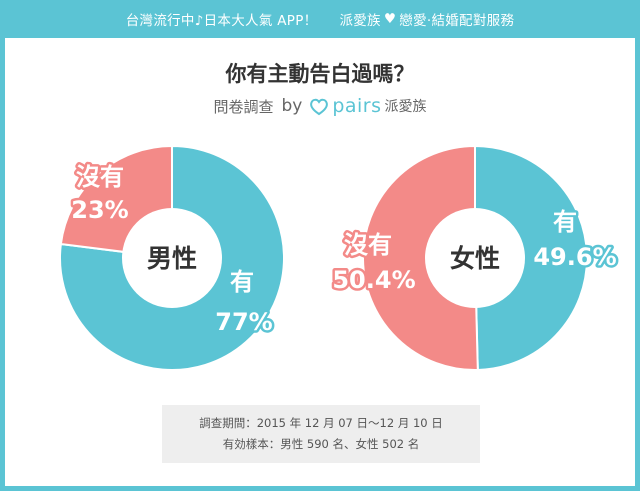  What do you see at coordinates (321, 423) in the screenshot?
I see `survey-period: 調查期間：2015 年 12 月 07 日～12 月 10 日` at bounding box center [321, 423].